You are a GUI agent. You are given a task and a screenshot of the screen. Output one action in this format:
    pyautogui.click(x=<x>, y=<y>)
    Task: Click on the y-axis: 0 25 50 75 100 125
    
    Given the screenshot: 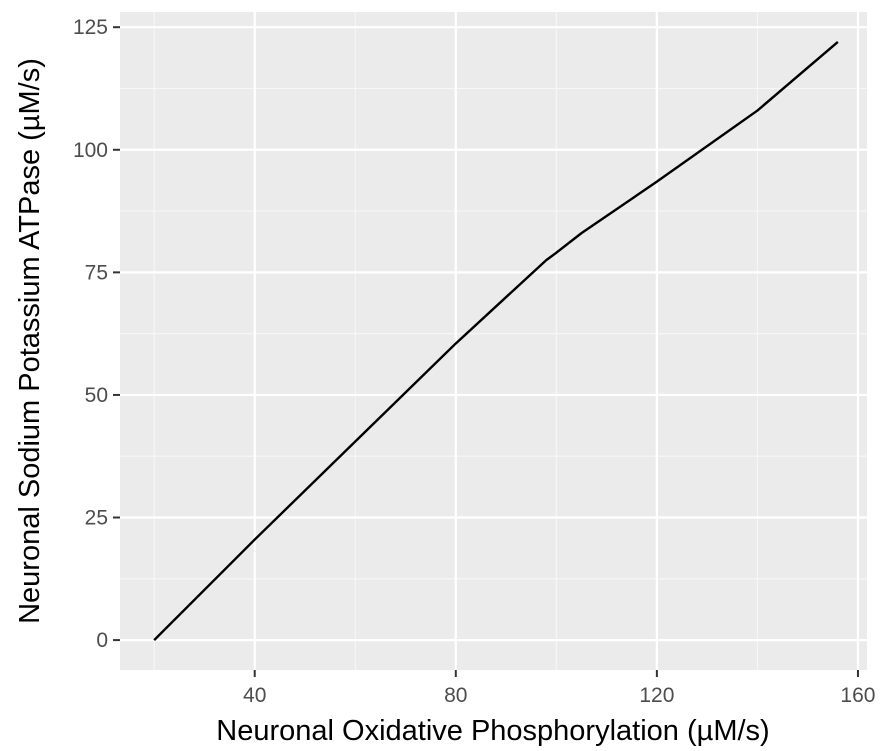 What is the action you would take?
    pyautogui.click(x=96, y=334)
    